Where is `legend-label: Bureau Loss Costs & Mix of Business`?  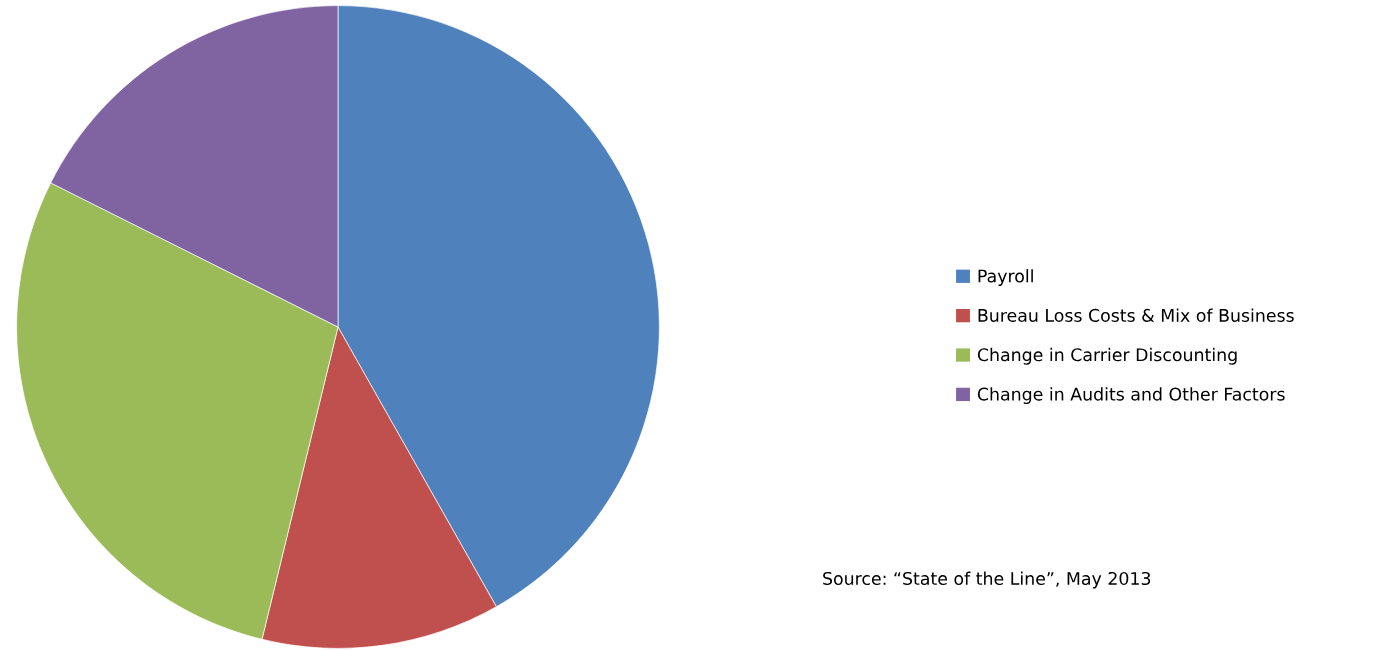 legend-label: Bureau Loss Costs & Mix of Business is located at coordinates (1136, 315).